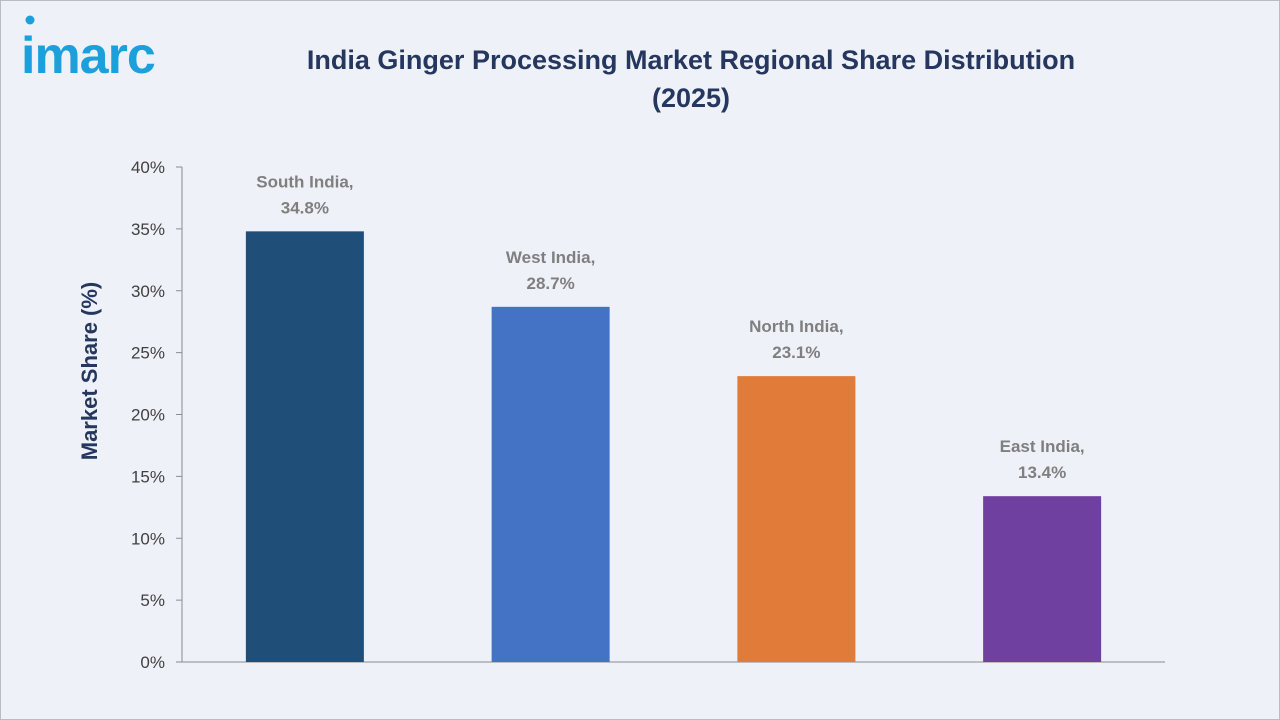 The height and width of the screenshot is (720, 1280). I want to click on bar-north-india, so click(796, 519).